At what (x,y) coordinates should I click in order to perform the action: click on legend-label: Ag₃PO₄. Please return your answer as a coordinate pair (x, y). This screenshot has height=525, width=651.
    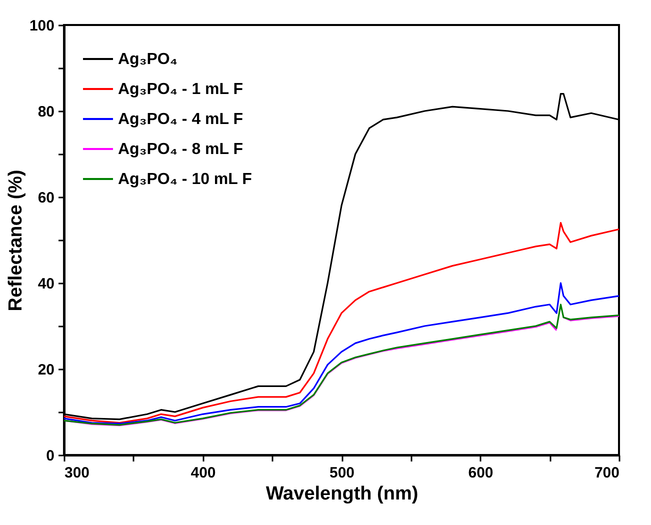
    Looking at the image, I should click on (148, 59).